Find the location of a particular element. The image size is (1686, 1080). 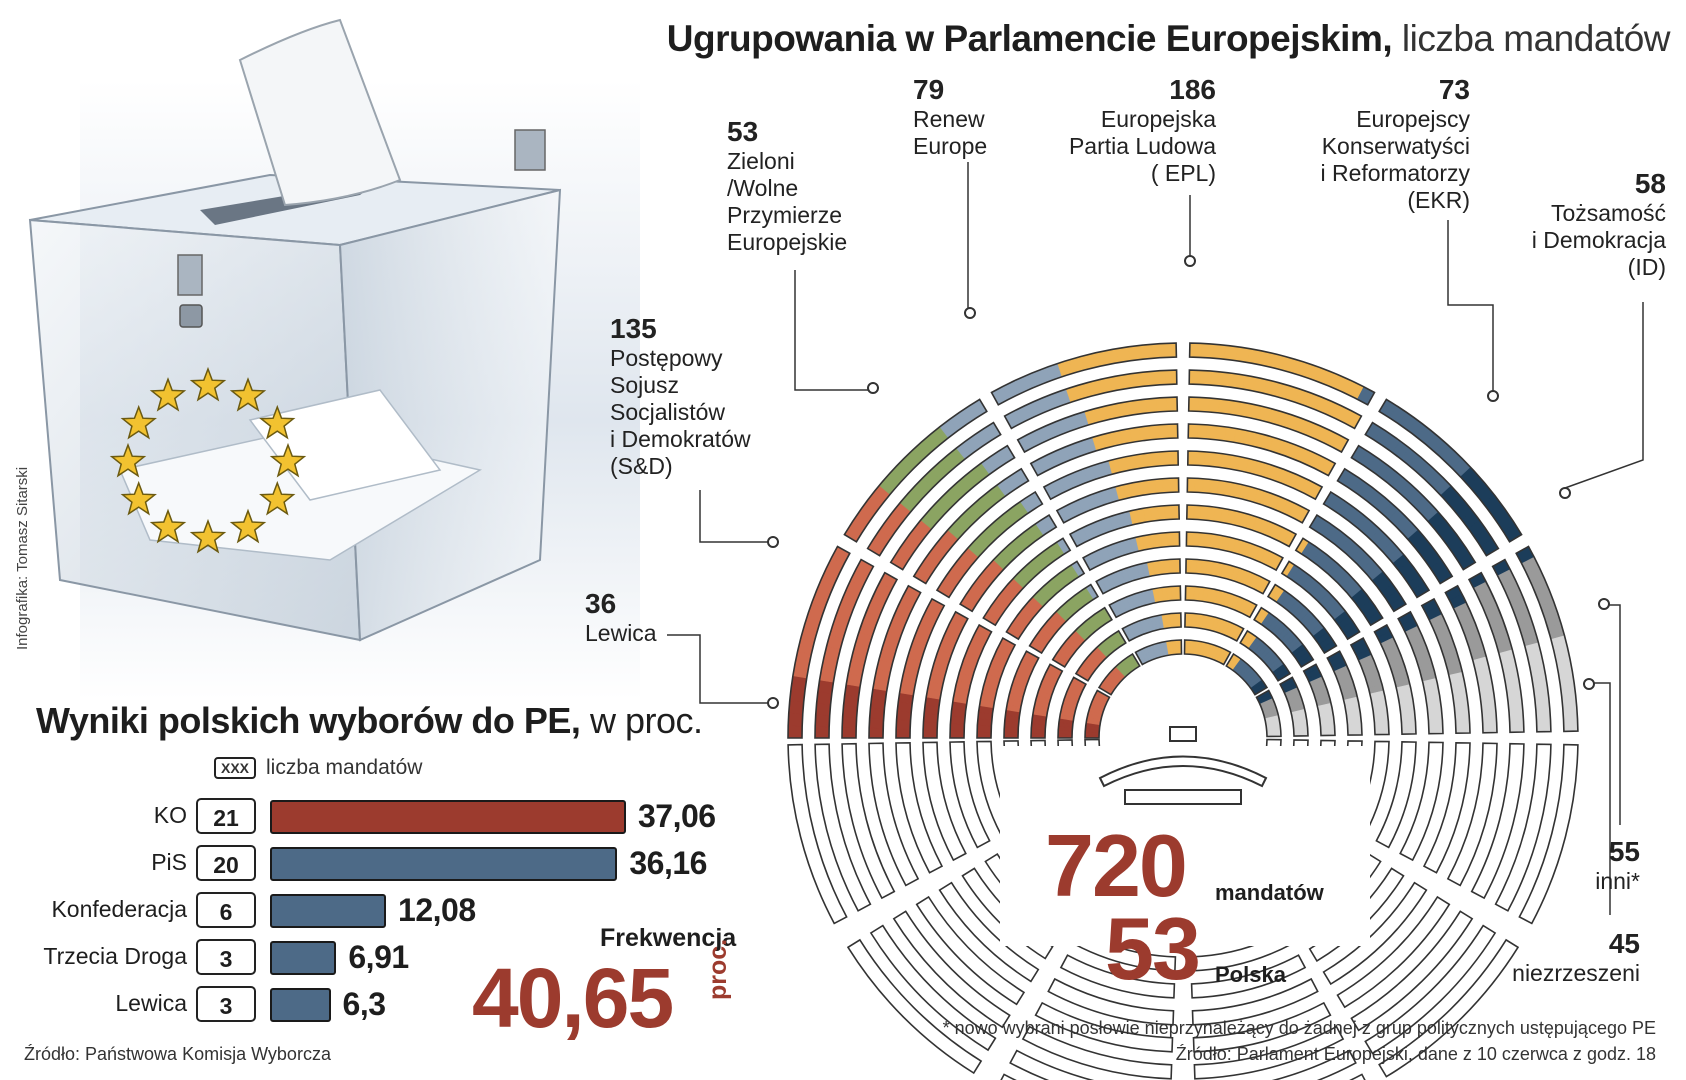

poll-party-name: Konfederacja is located at coordinates (119, 909).